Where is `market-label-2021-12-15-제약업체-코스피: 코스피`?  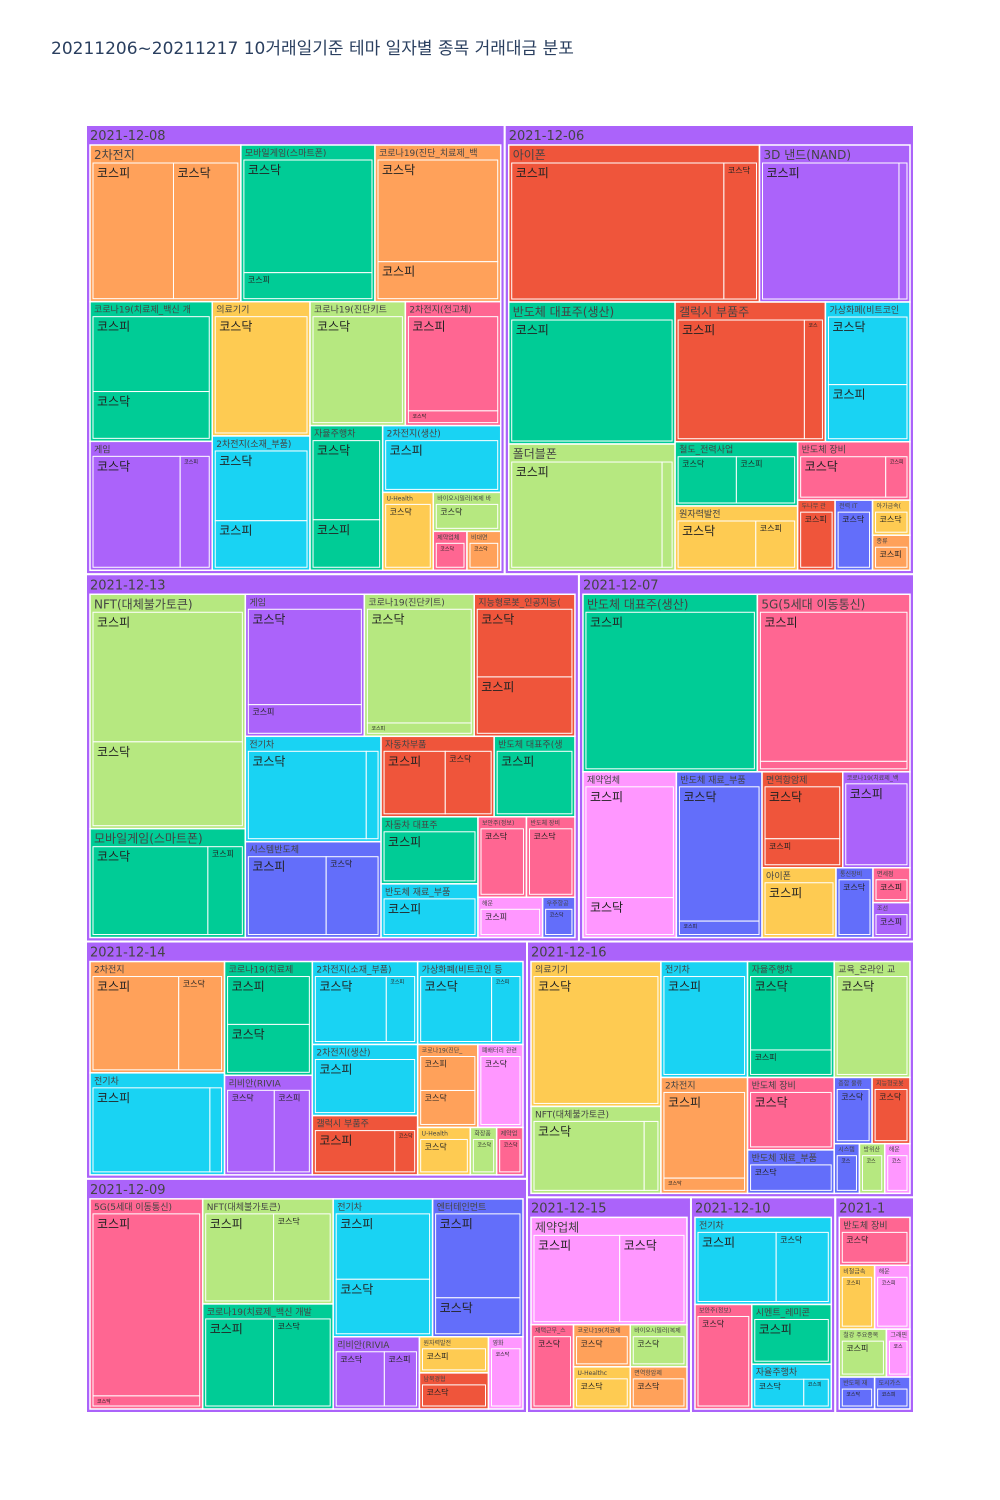
market-label-2021-12-15-제약업체-코스피: 코스피 is located at coordinates (554, 1245).